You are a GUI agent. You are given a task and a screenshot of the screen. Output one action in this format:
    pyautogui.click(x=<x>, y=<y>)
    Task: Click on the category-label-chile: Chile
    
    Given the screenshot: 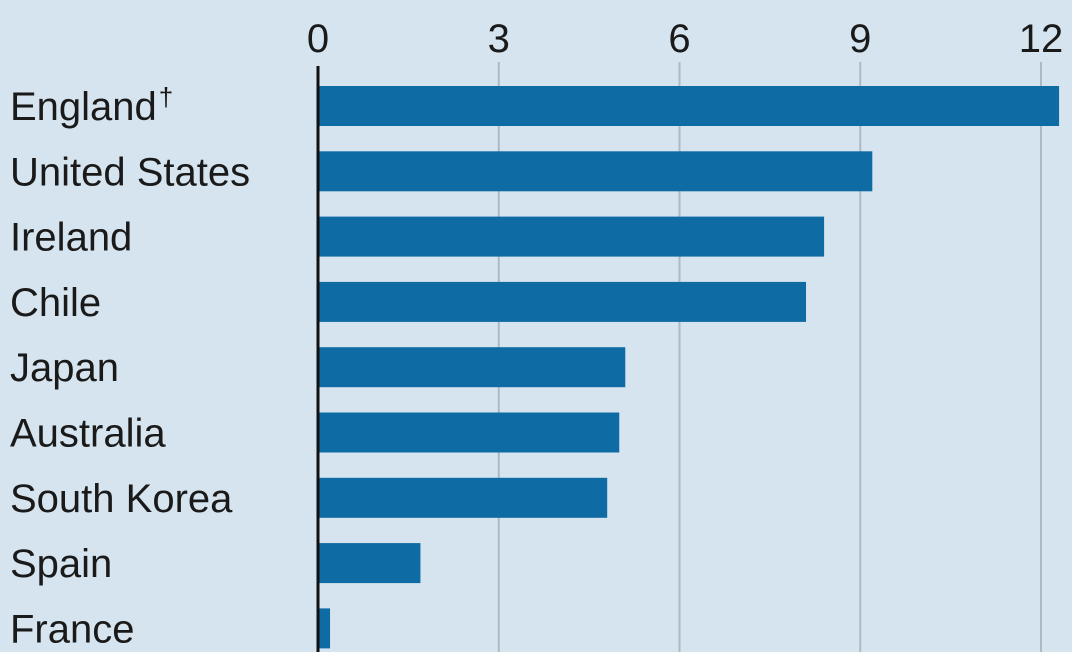 What is the action you would take?
    pyautogui.click(x=55, y=303)
    